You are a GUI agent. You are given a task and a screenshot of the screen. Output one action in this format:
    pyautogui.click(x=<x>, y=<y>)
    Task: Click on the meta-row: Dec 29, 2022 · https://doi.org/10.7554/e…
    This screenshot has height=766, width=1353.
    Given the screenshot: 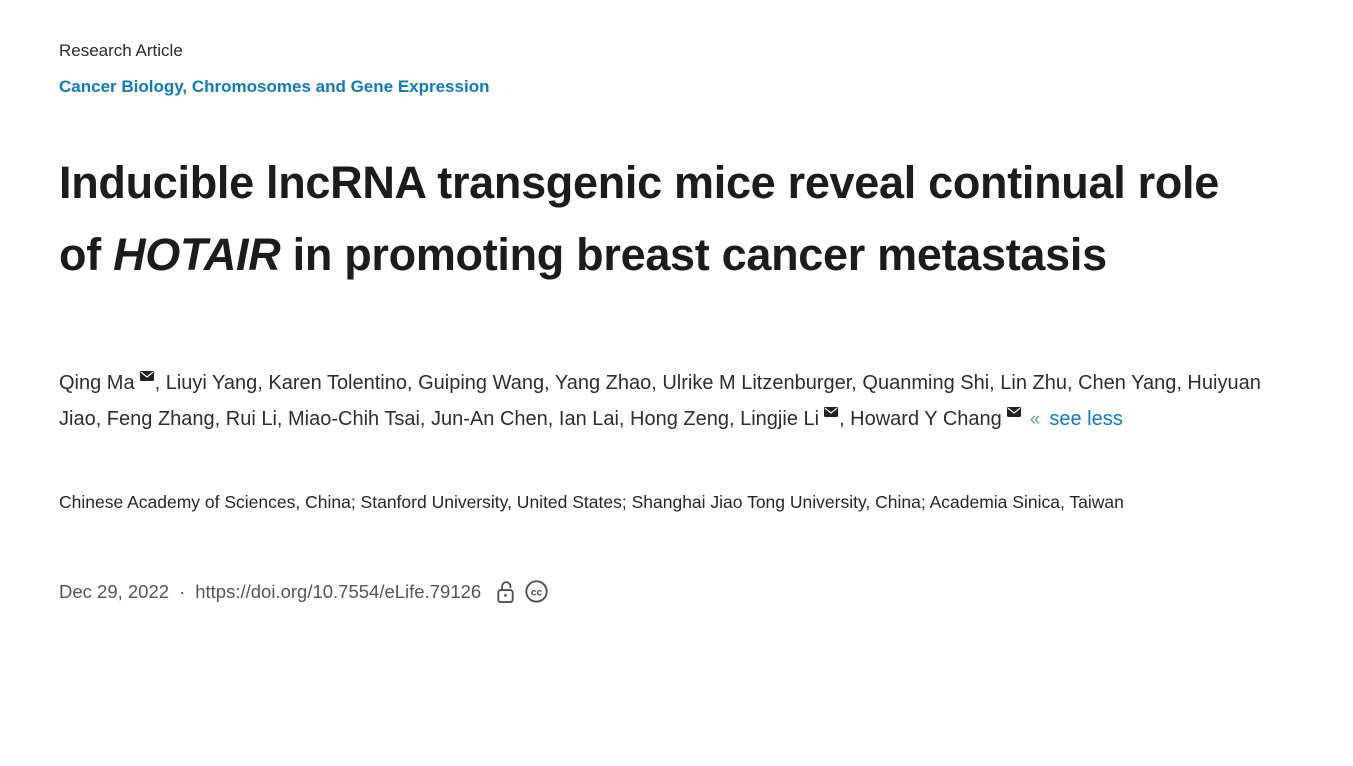 What is the action you would take?
    pyautogui.click(x=681, y=592)
    